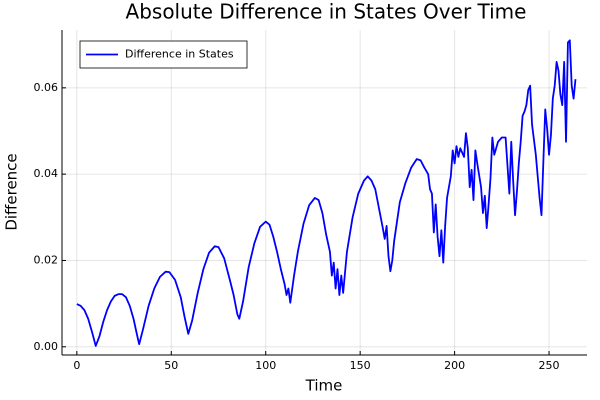 This screenshot has width=600, height=400. What do you see at coordinates (12, 191) in the screenshot?
I see `y-axis-label: Difference` at bounding box center [12, 191].